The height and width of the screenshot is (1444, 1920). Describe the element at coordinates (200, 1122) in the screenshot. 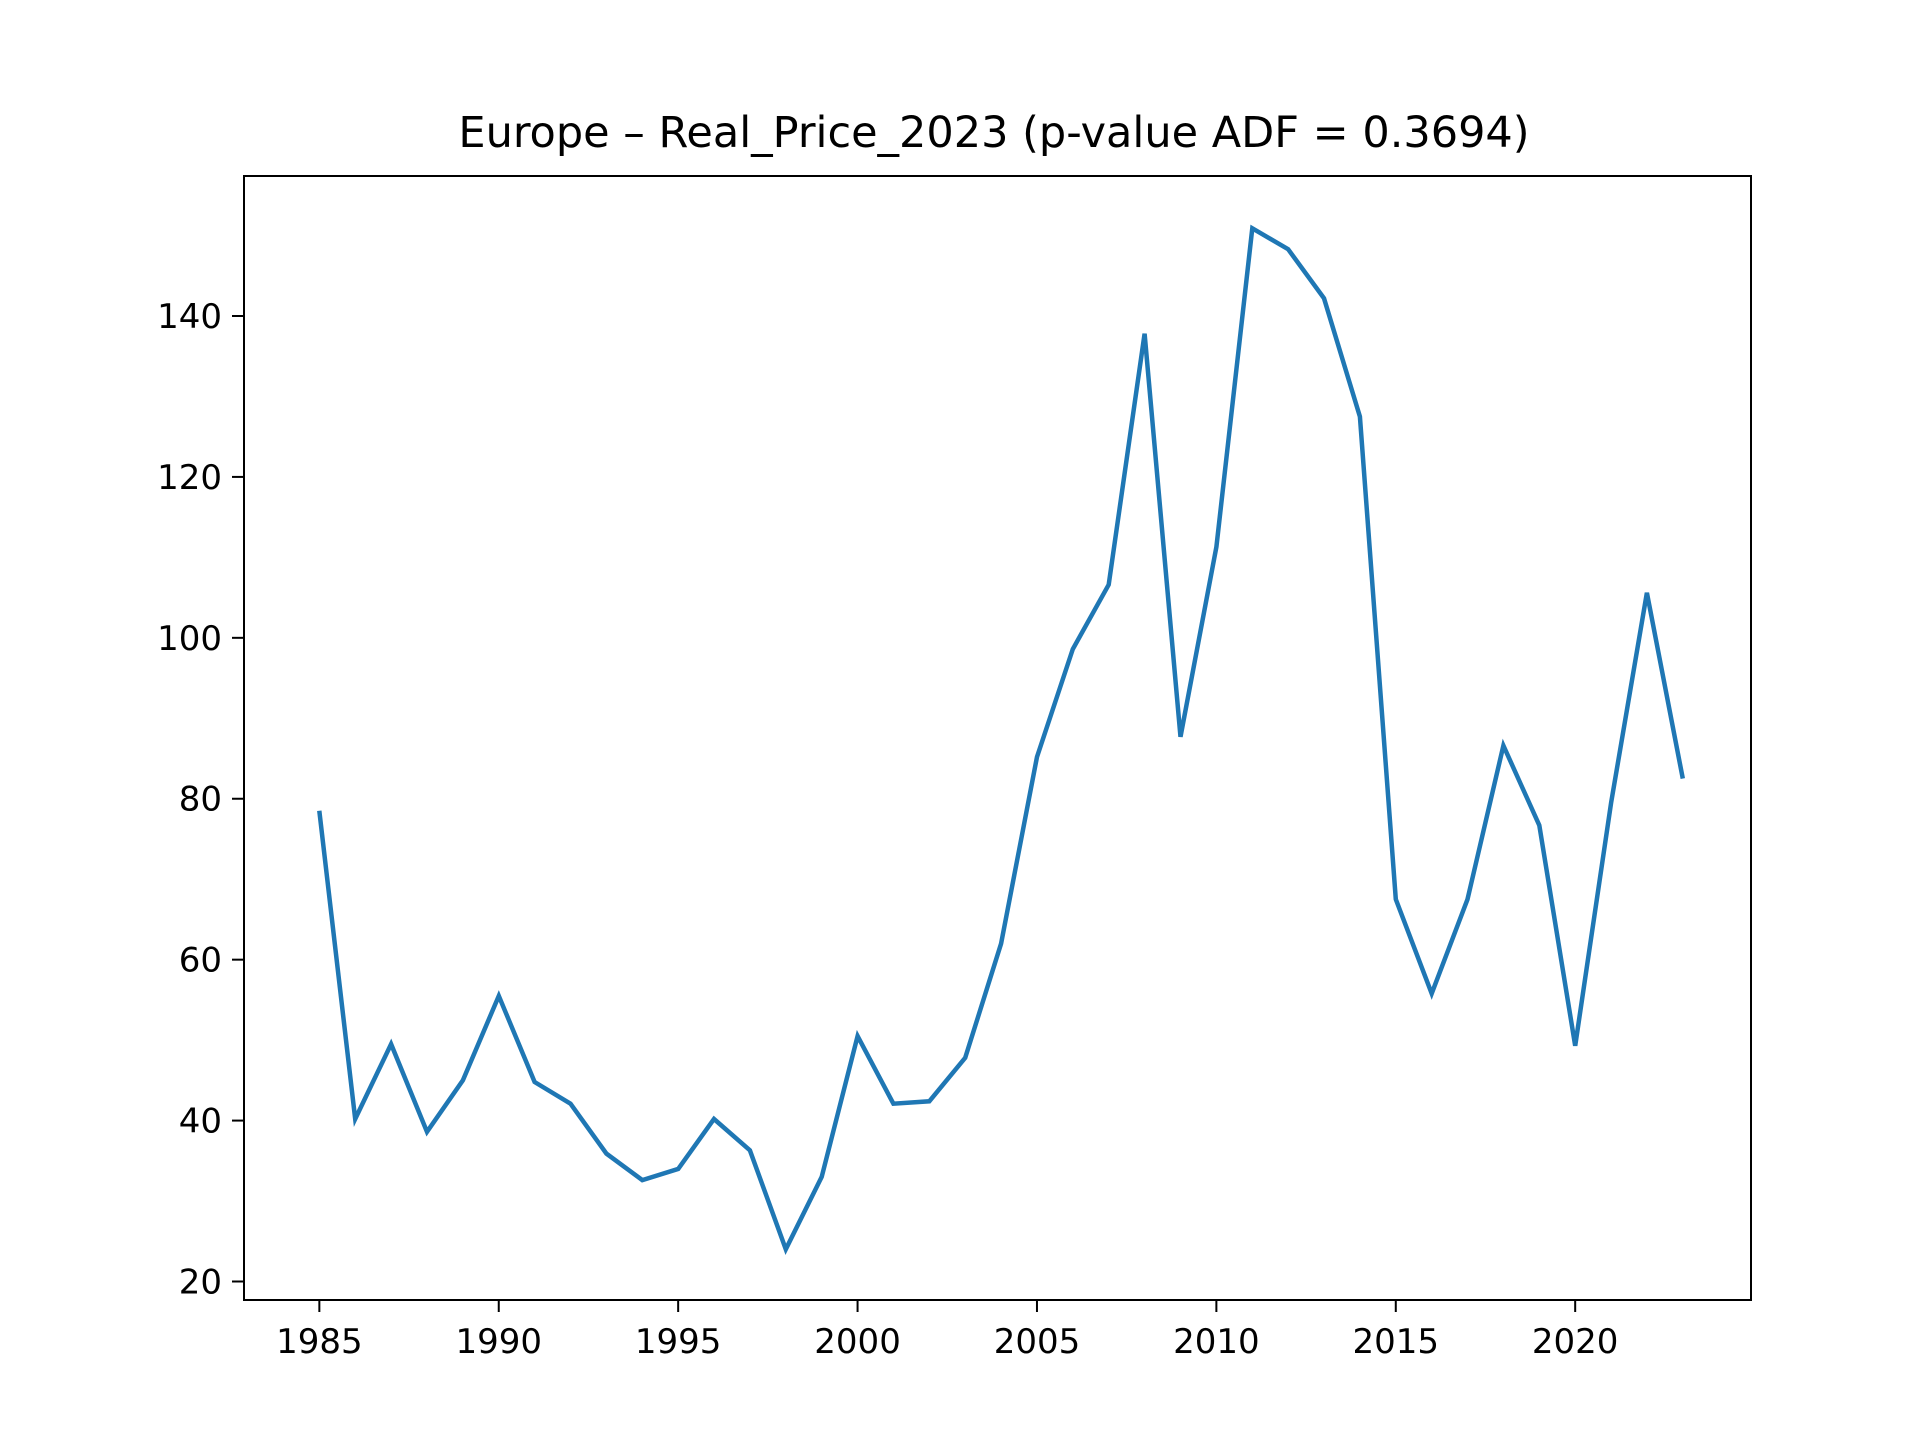

I see `y-tick-label: 40` at that location.